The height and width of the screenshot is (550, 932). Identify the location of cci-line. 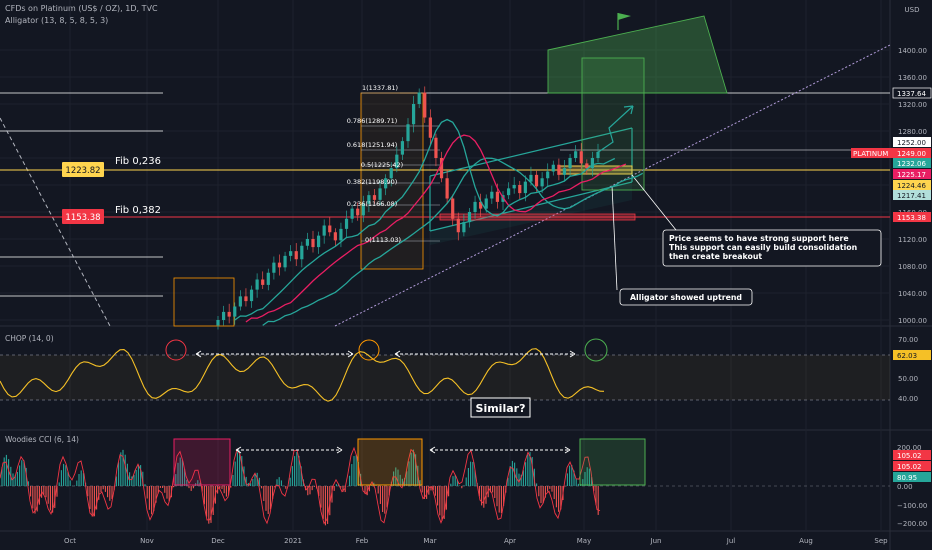
(300, 485).